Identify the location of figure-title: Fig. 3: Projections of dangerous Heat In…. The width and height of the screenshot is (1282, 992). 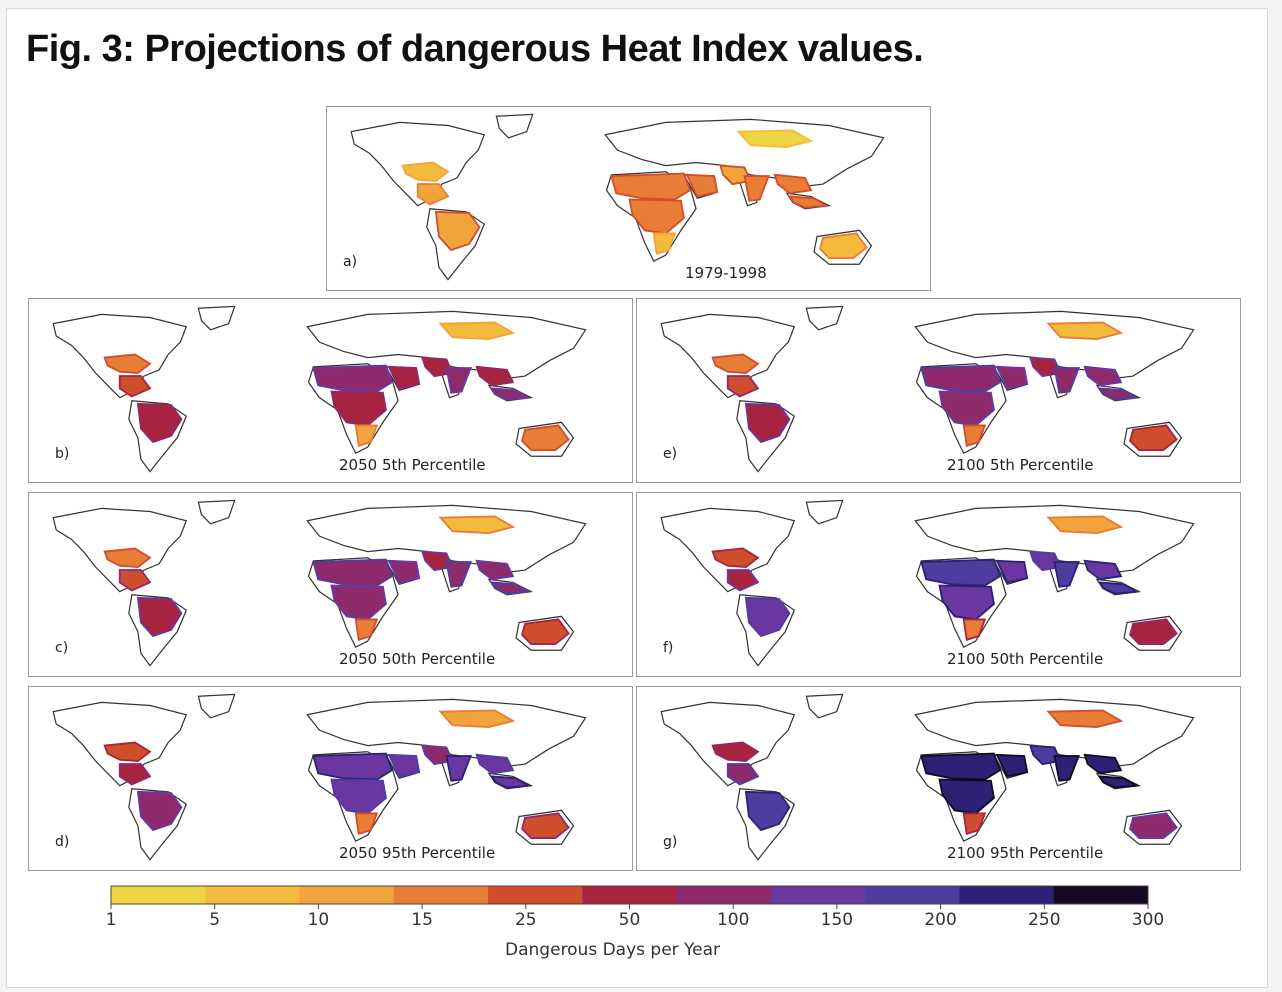
(475, 49).